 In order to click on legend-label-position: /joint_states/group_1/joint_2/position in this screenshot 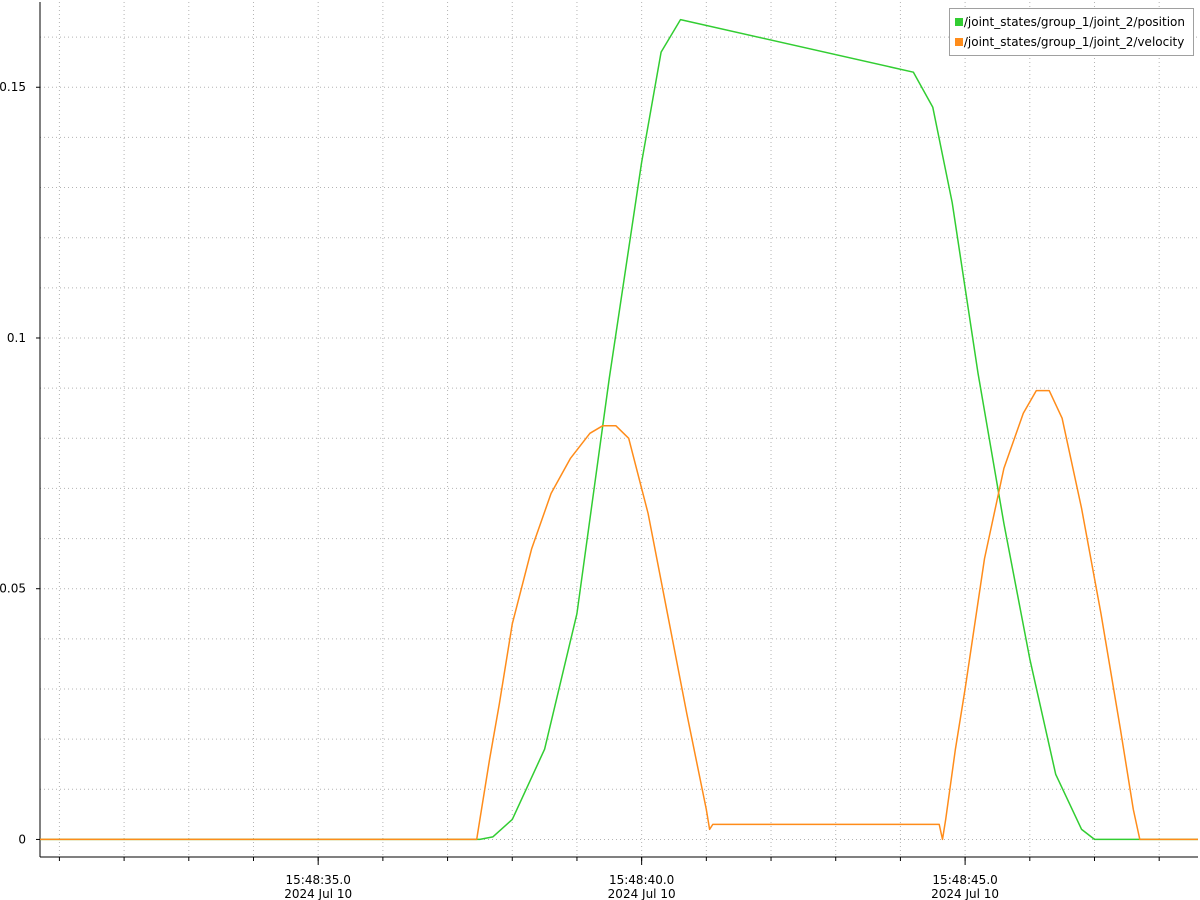, I will do `click(1074, 22)`.